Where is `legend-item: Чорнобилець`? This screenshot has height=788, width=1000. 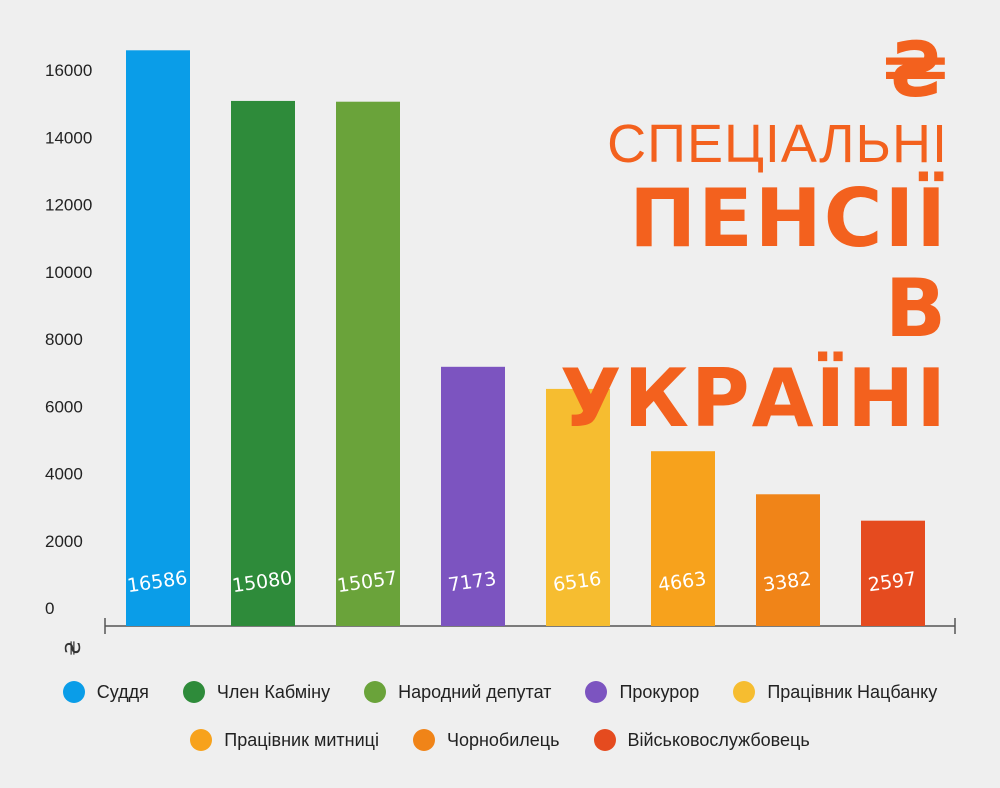 legend-item: Чорнобилець is located at coordinates (486, 740).